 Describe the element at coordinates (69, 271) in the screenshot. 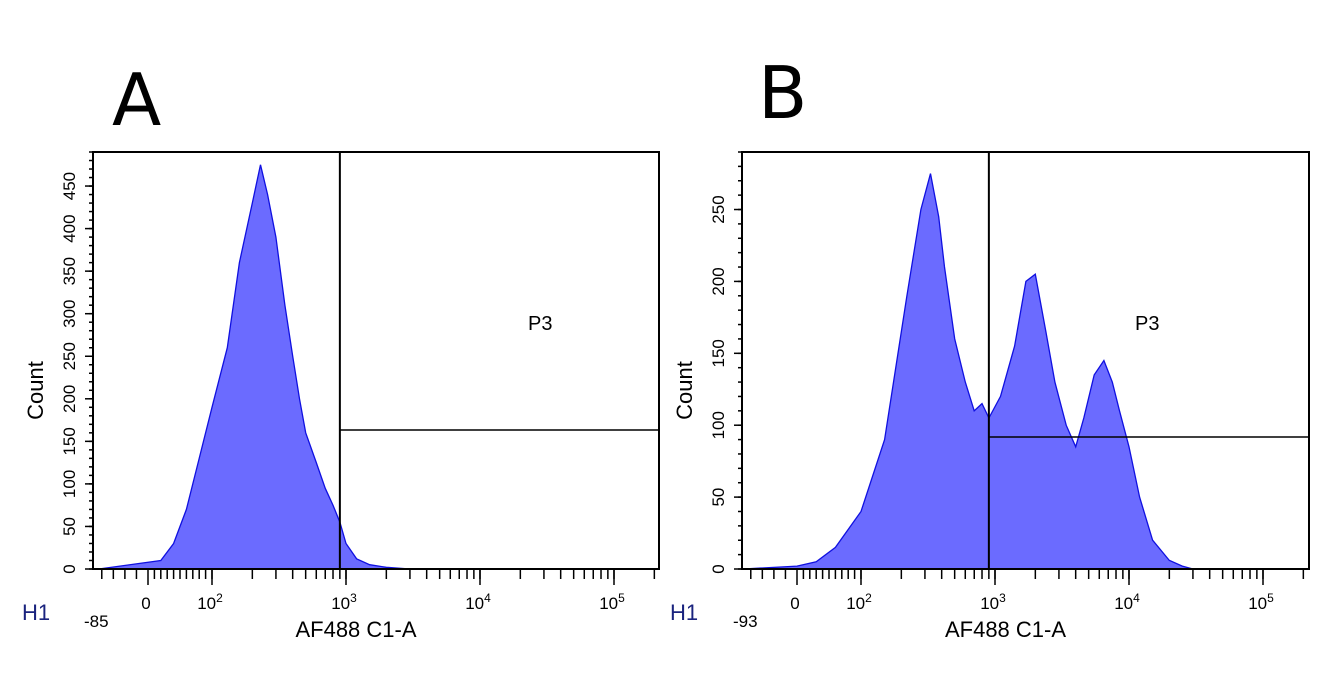

I see `y-tick-label: 350` at that location.